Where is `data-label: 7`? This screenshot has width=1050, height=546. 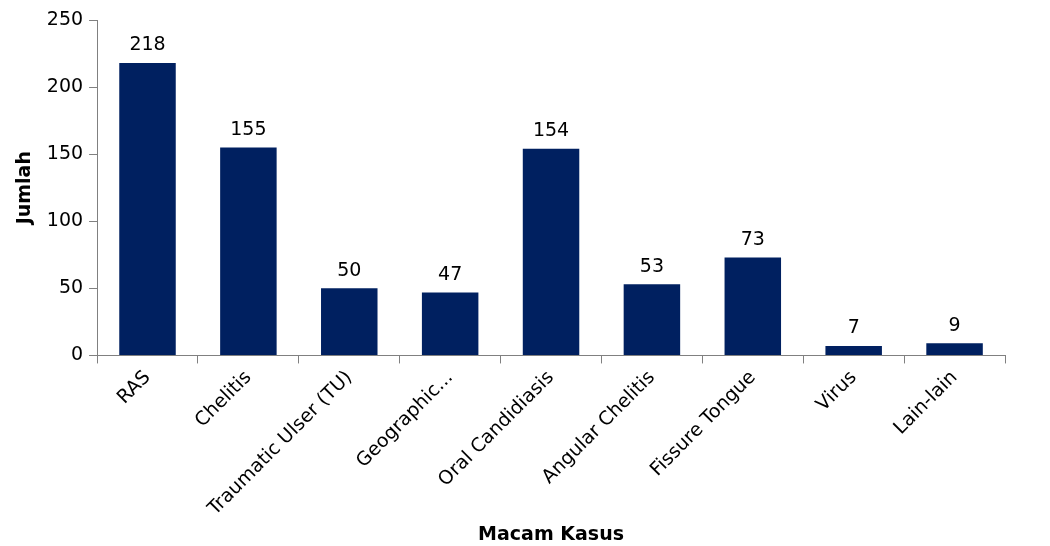 data-label: 7 is located at coordinates (853, 326).